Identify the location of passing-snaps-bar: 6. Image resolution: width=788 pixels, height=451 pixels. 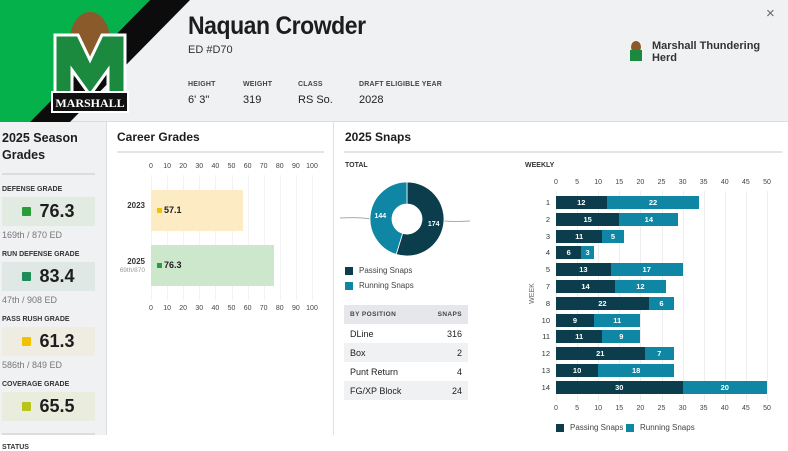
(569, 253).